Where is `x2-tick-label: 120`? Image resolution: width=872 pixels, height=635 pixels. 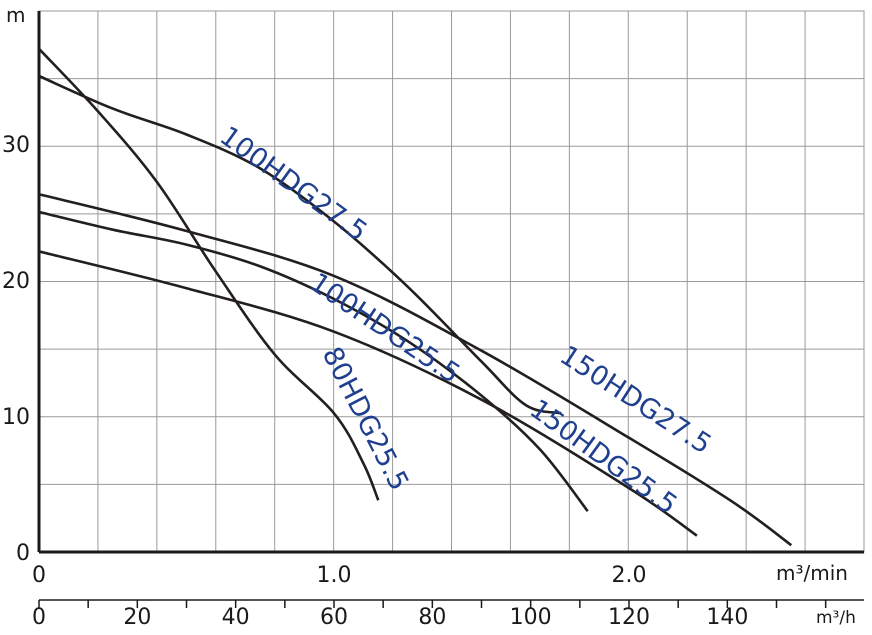 x2-tick-label: 120 is located at coordinates (629, 617).